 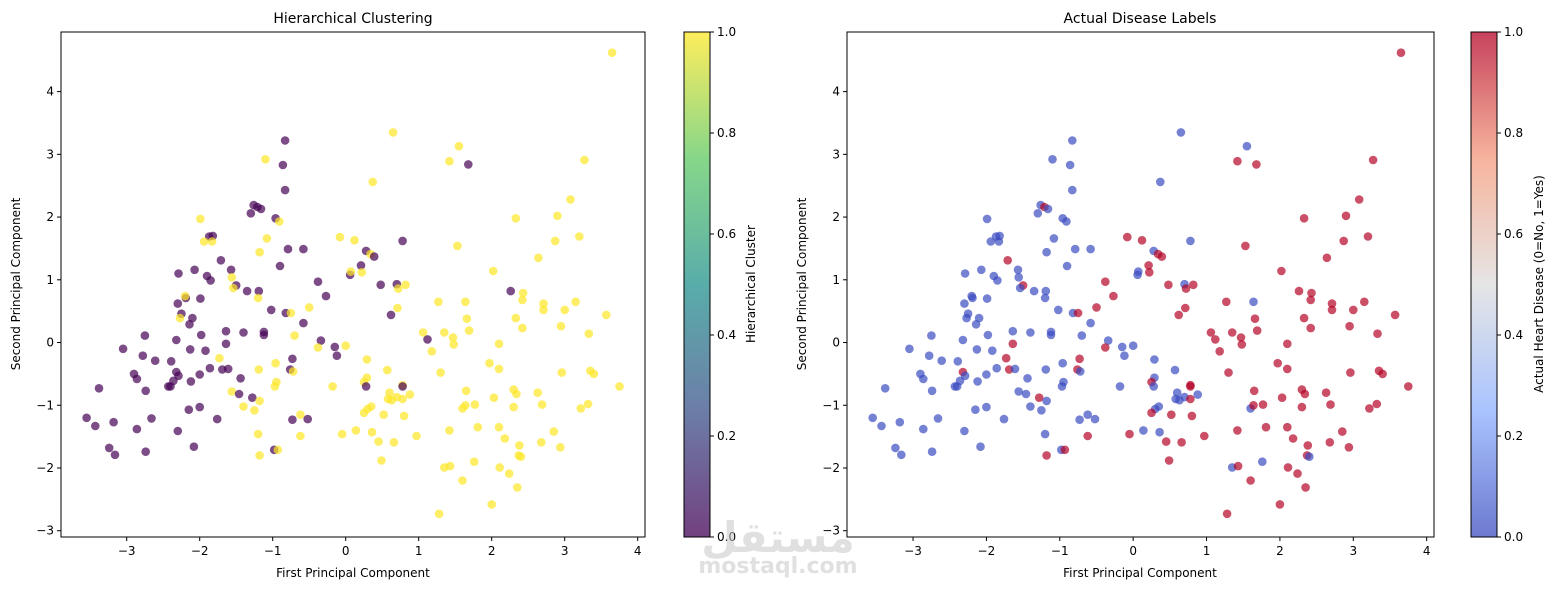 I want to click on colorbar-tick-label: 0.6, so click(x=1513, y=234).